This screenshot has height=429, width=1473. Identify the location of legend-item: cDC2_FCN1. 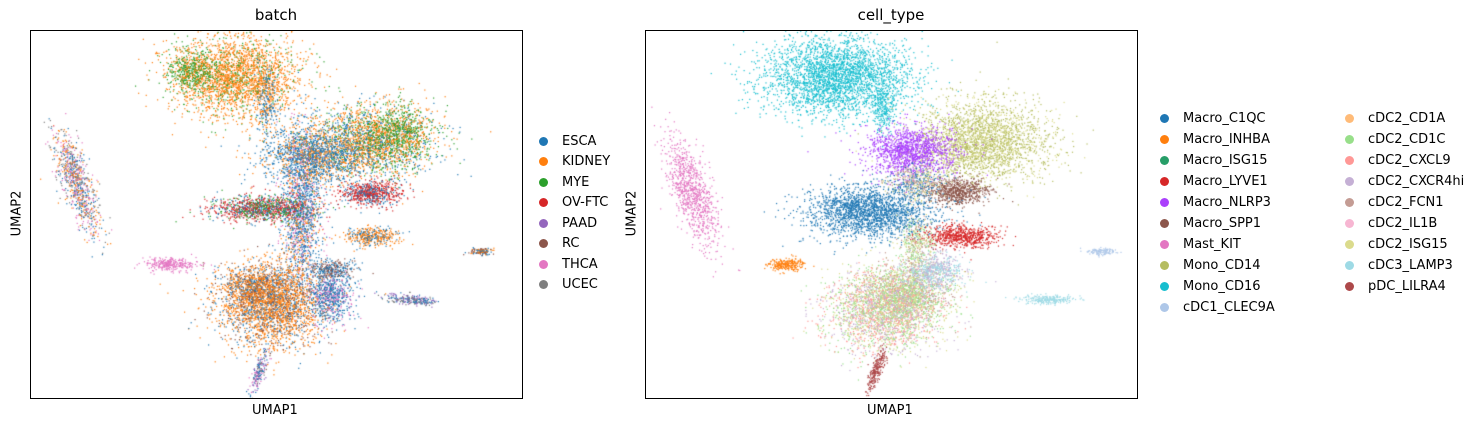
(1394, 202).